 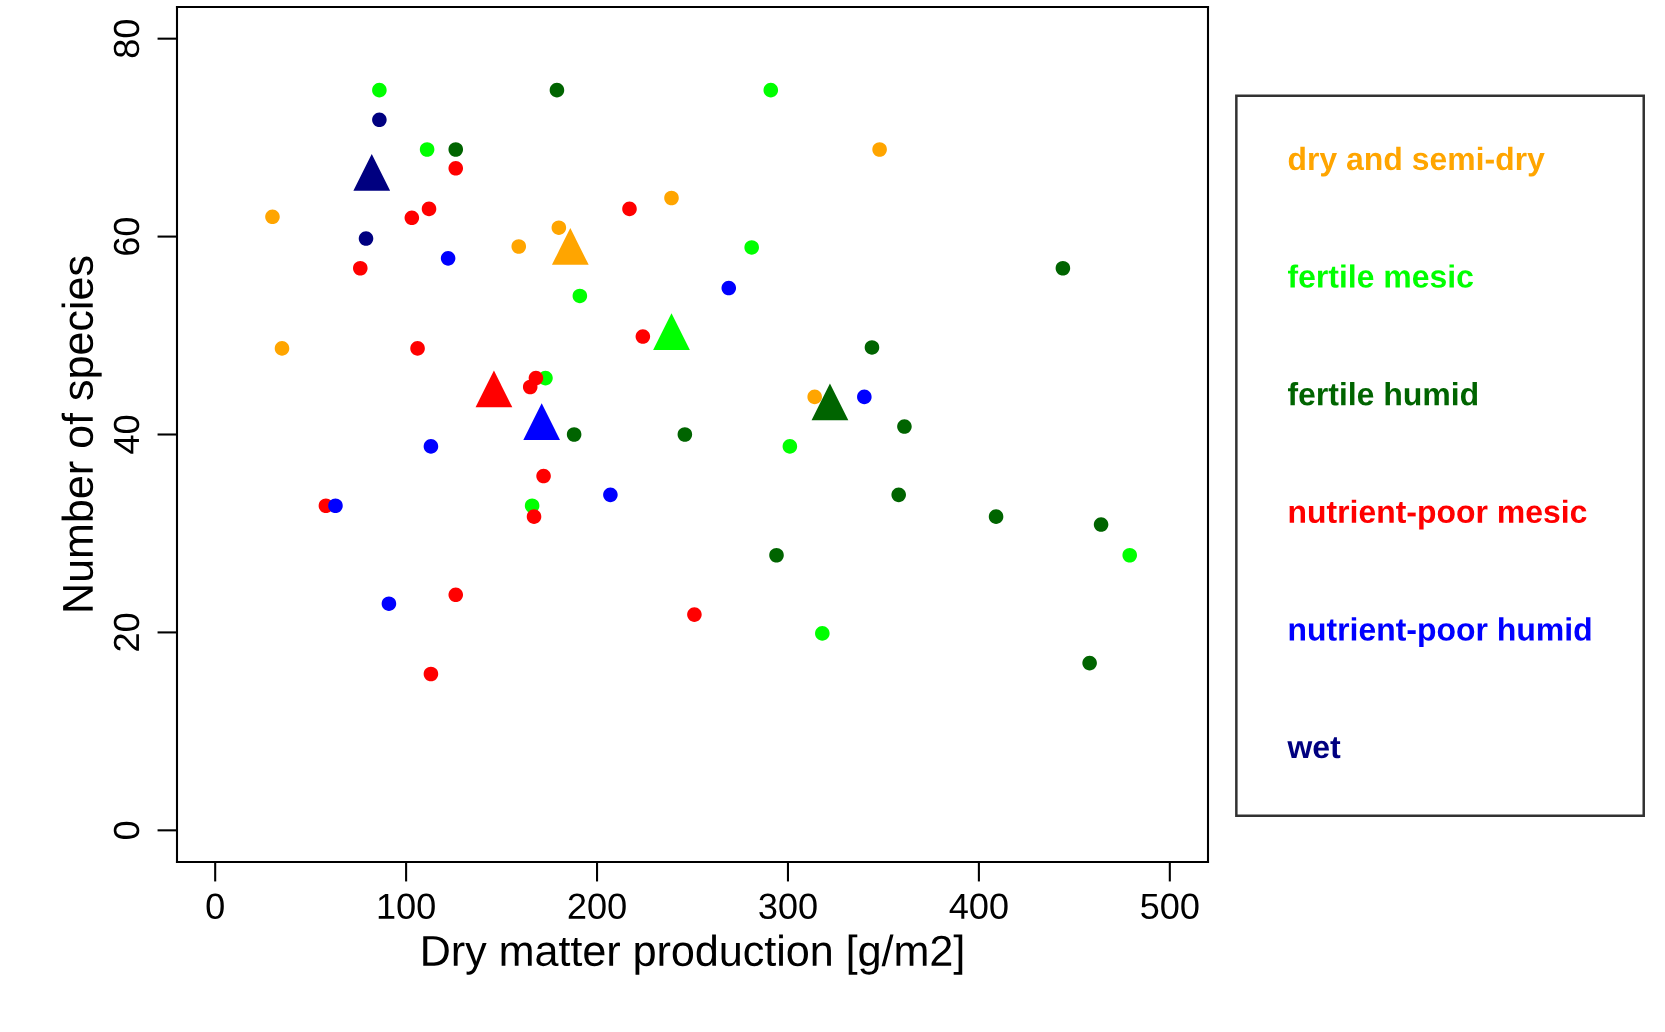 What do you see at coordinates (788, 906) in the screenshot?
I see `x-tick-label: 300` at bounding box center [788, 906].